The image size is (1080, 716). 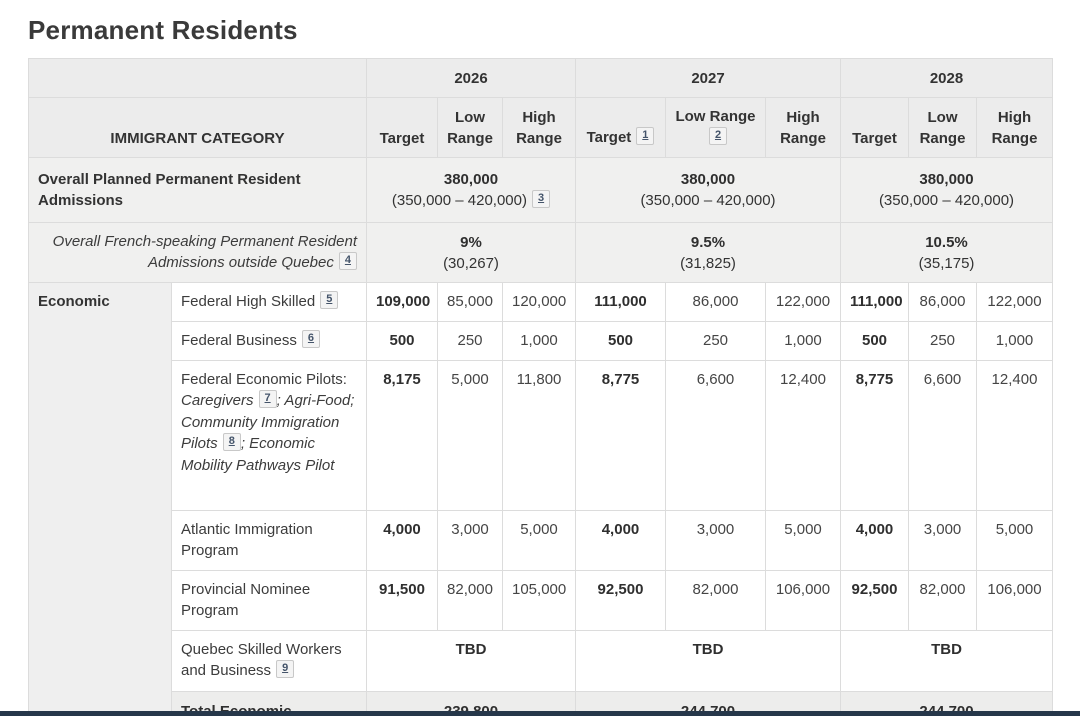 What do you see at coordinates (942, 600) in the screenshot?
I see `pnp-2028-low: 82,000` at bounding box center [942, 600].